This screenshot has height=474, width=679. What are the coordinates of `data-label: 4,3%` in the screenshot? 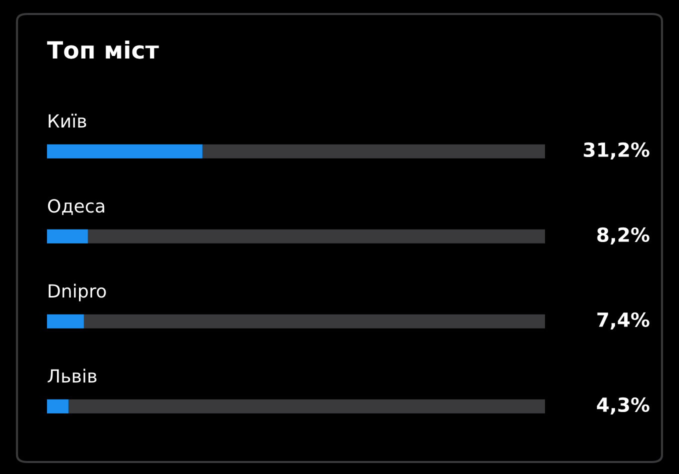 It's located at (623, 406).